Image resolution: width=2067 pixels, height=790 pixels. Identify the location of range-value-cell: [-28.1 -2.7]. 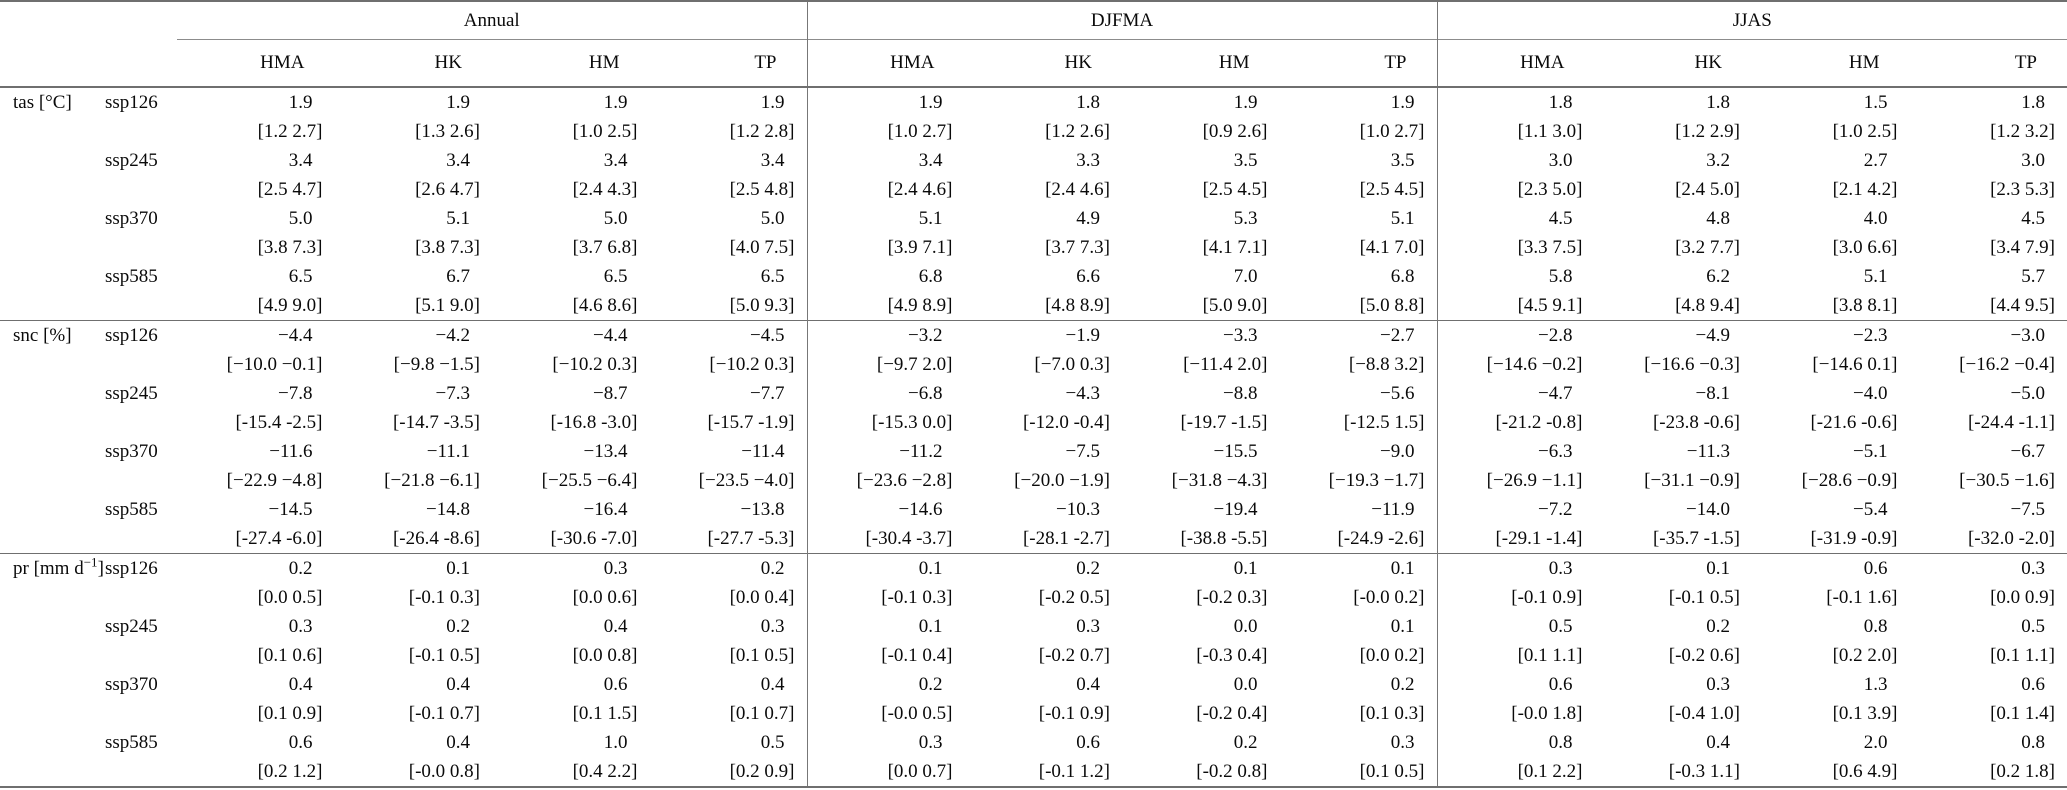
(1066, 538).